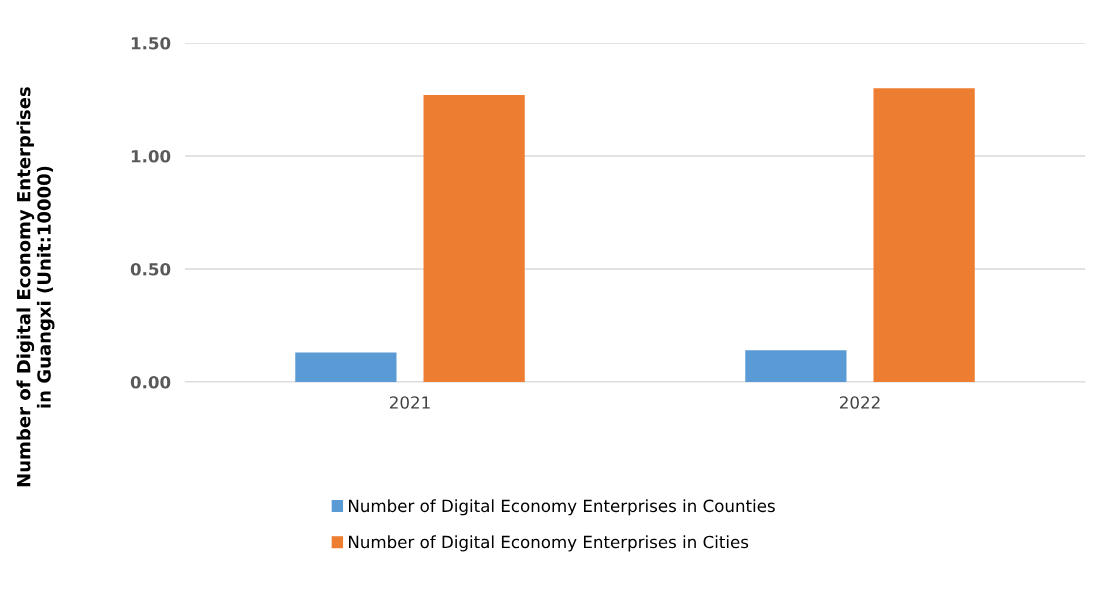 This screenshot has height=597, width=1108. What do you see at coordinates (151, 43) in the screenshot?
I see `y-tick-label: 1.50` at bounding box center [151, 43].